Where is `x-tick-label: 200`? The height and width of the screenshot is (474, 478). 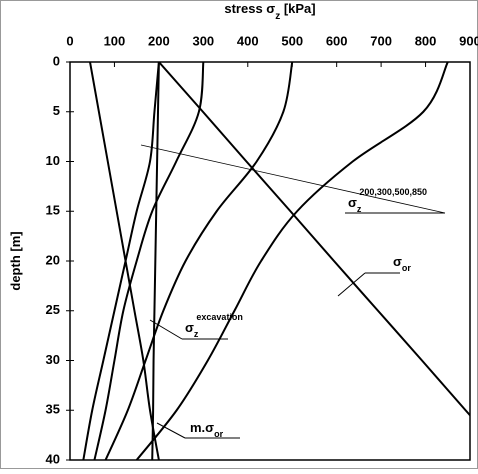
x-tick-label: 200 is located at coordinates (159, 40).